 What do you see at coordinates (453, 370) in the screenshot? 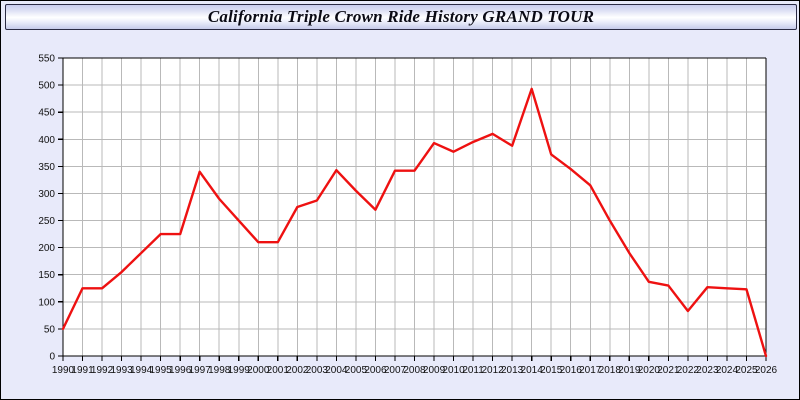
I see `x-tick-label: 2010` at bounding box center [453, 370].